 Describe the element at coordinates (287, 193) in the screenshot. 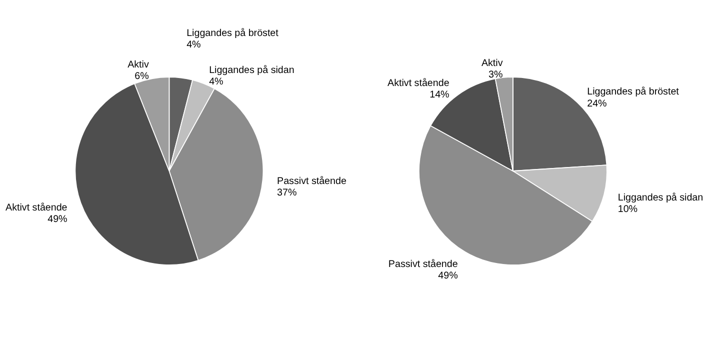

I see `data-label: 37%` at that location.